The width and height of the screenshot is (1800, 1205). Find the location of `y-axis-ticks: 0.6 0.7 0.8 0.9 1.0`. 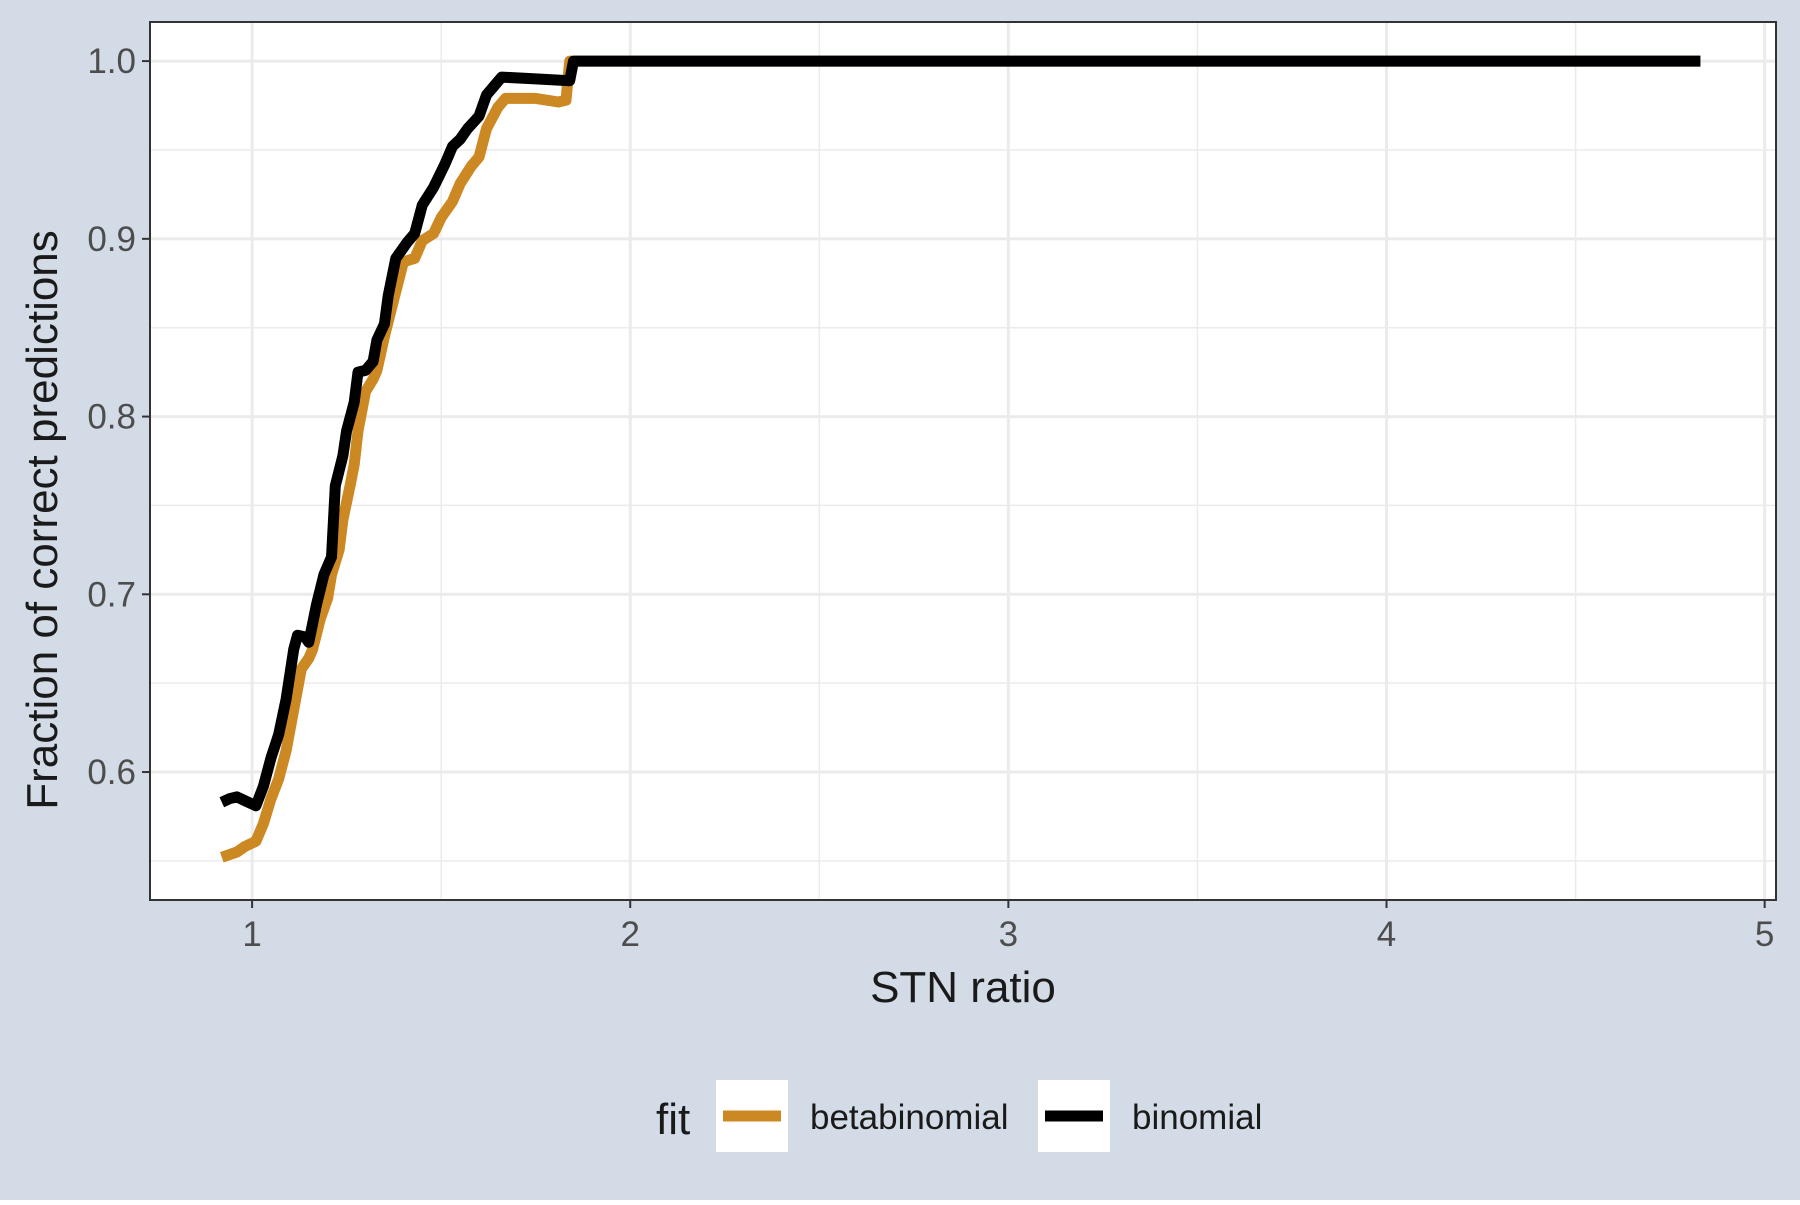

y-axis-ticks: 0.6 0.7 0.8 0.9 1.0 is located at coordinates (118, 417).